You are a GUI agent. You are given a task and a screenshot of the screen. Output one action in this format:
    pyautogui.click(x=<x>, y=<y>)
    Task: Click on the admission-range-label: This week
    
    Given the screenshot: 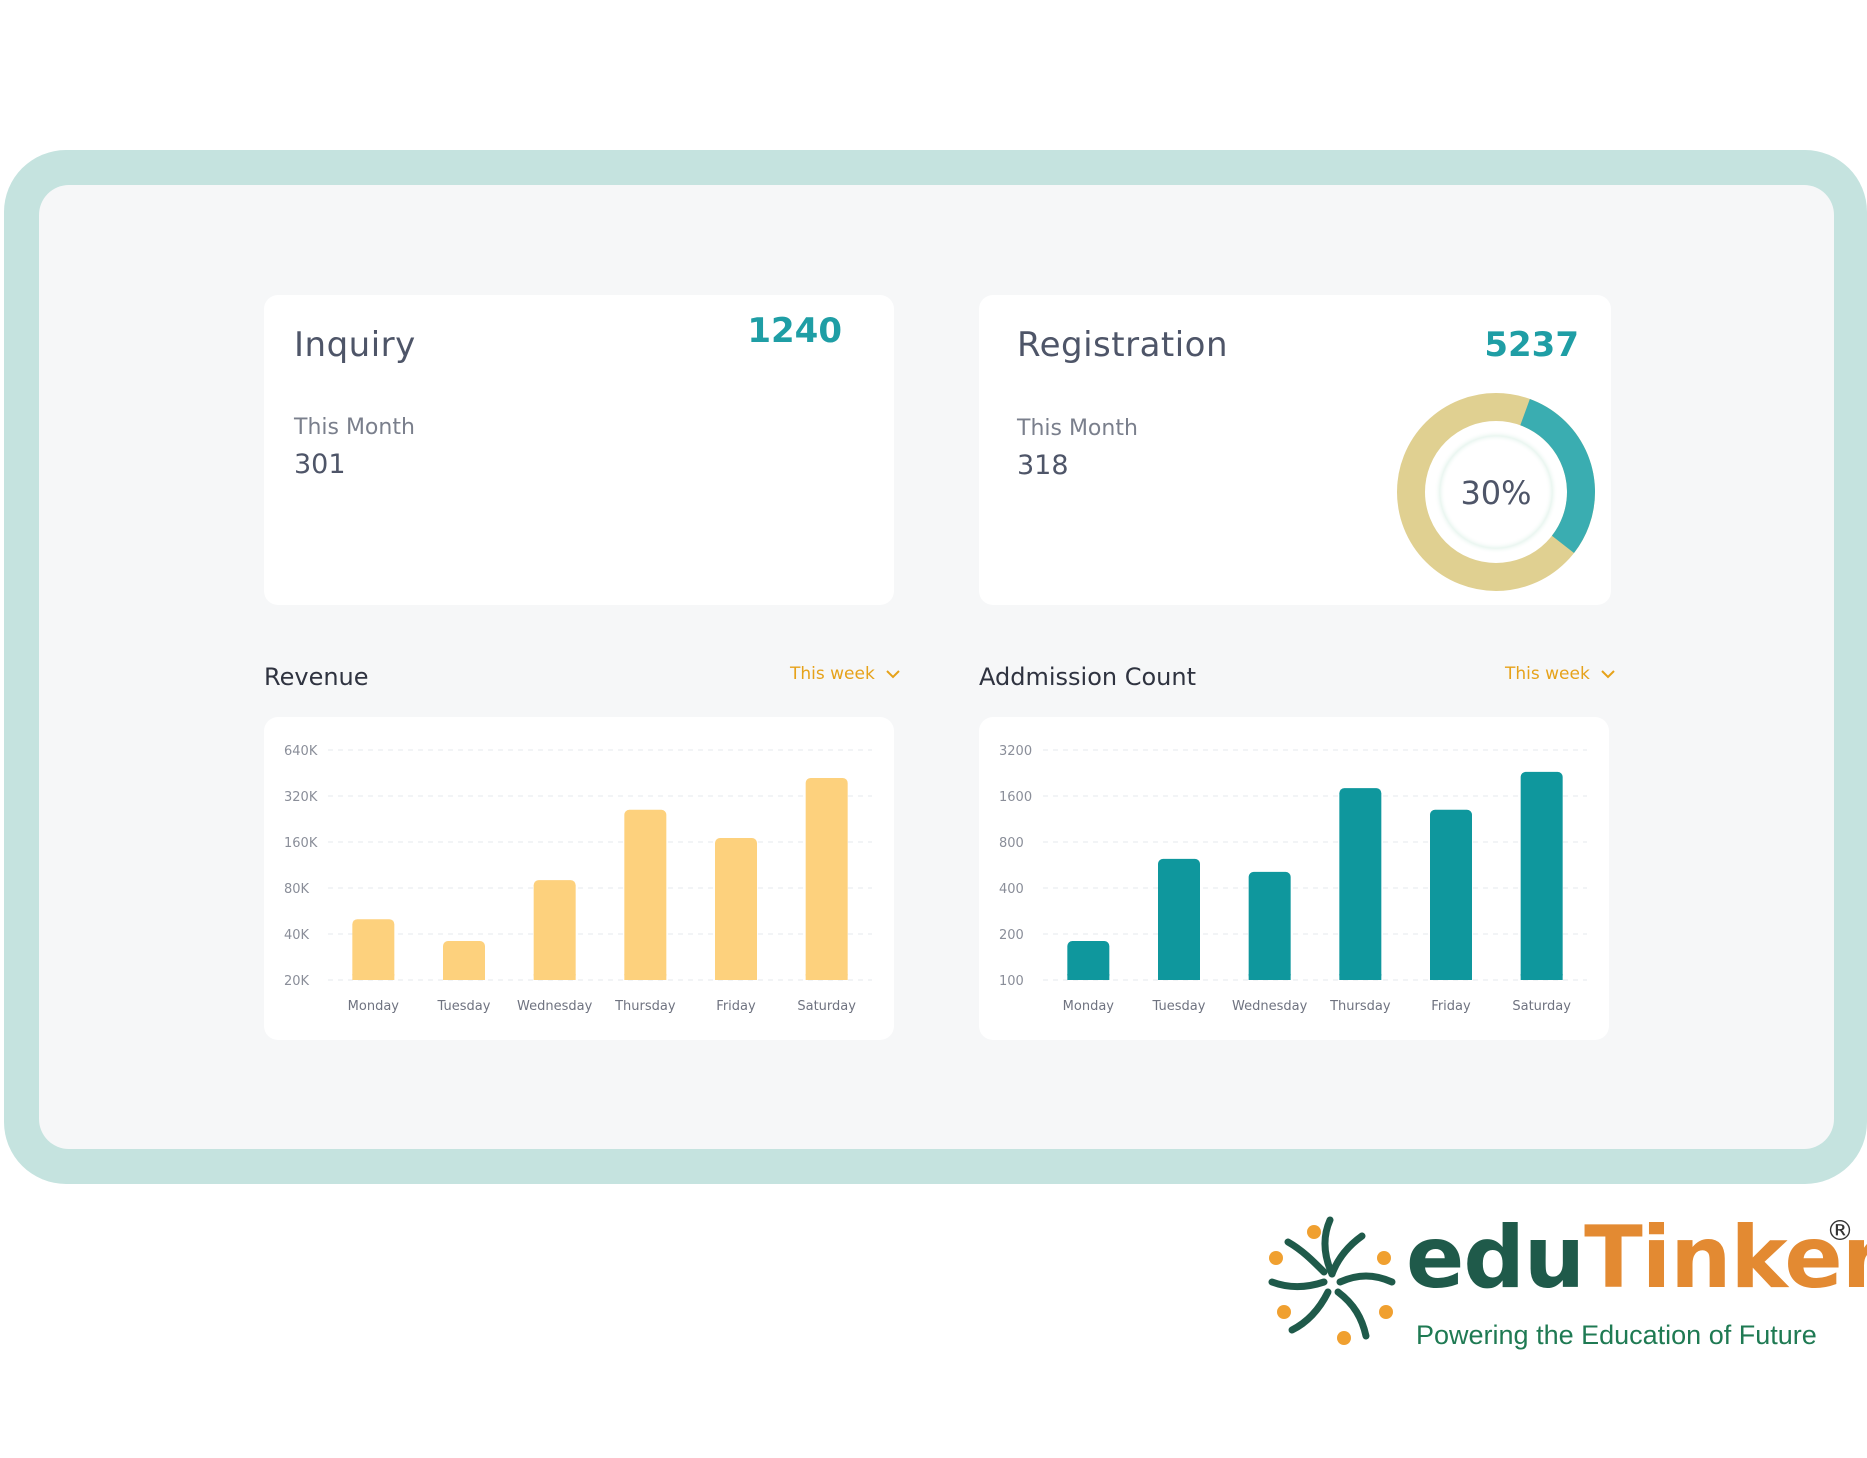 What is the action you would take?
    pyautogui.click(x=1547, y=674)
    